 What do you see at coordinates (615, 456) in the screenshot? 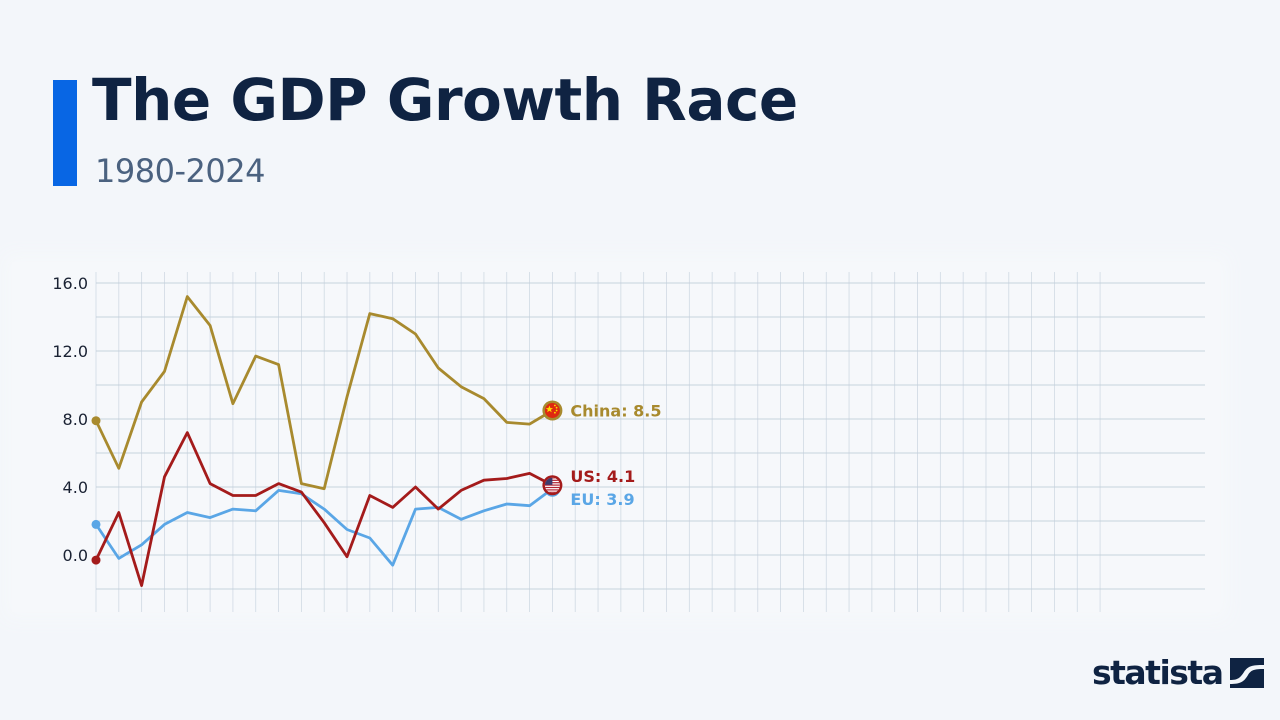
I see `end-labels: China: 8.5 US: 4.1 EU: 3.9` at bounding box center [615, 456].